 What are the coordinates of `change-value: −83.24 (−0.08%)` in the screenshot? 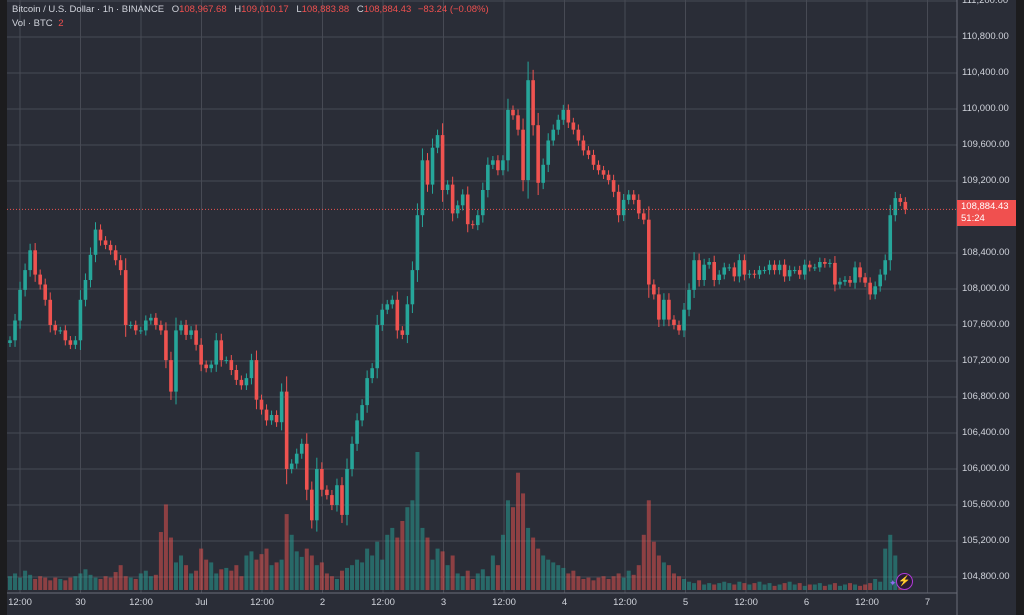 It's located at (453, 9).